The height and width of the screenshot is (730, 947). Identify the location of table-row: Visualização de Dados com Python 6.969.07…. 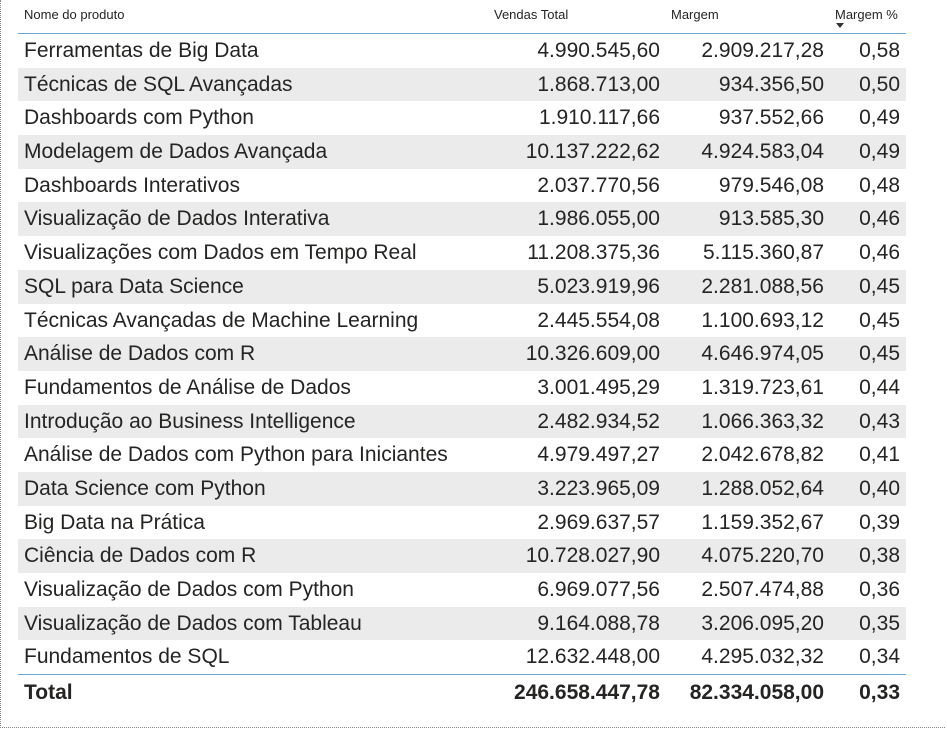
(462, 590).